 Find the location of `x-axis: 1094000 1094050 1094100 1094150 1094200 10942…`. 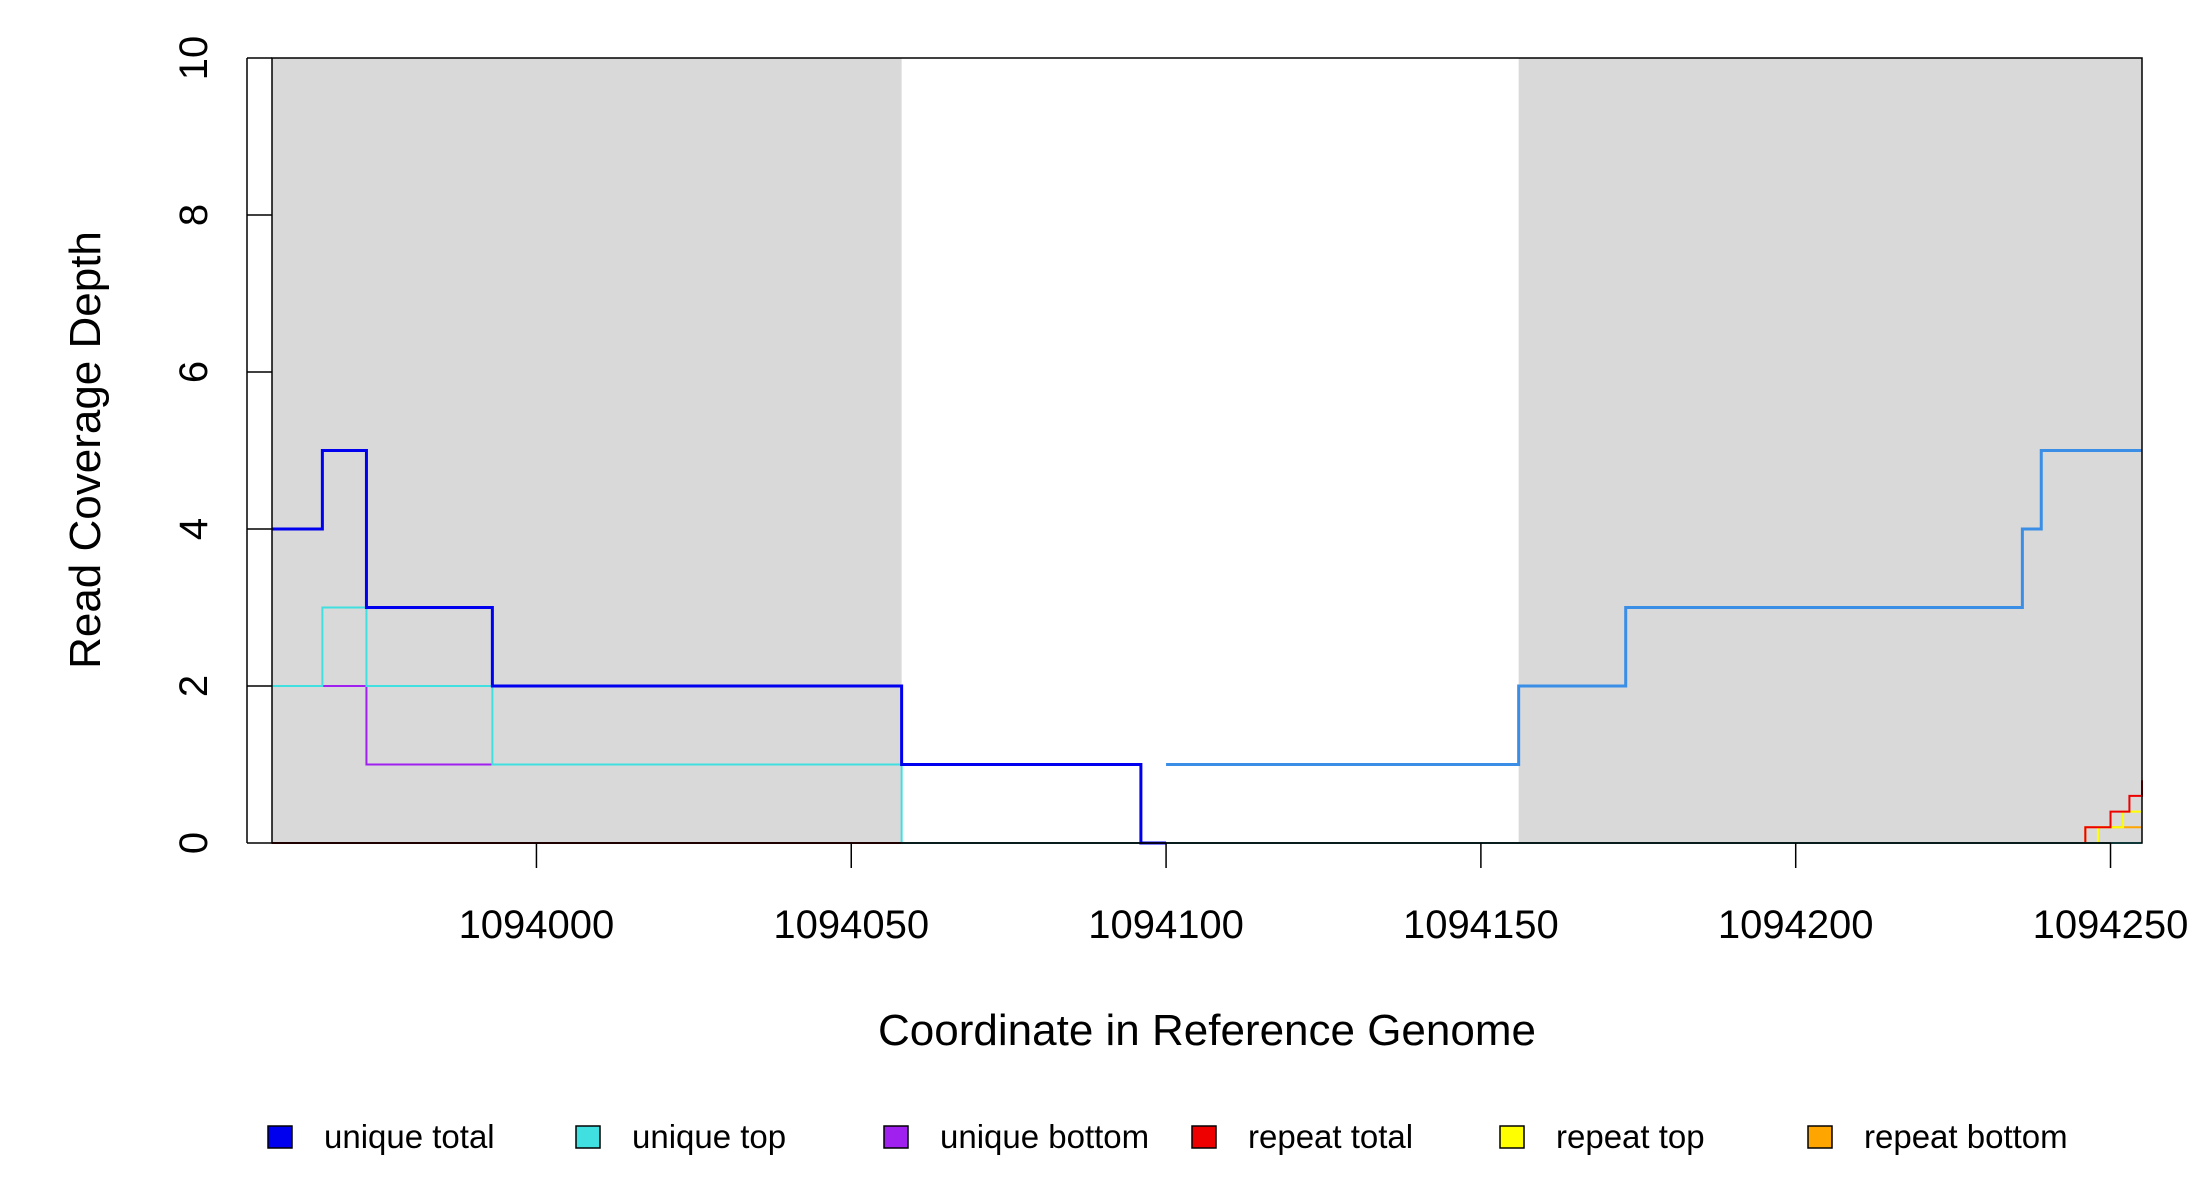

x-axis: 1094000 1094050 1094100 1094150 1094200 10942… is located at coordinates (1230, 895).